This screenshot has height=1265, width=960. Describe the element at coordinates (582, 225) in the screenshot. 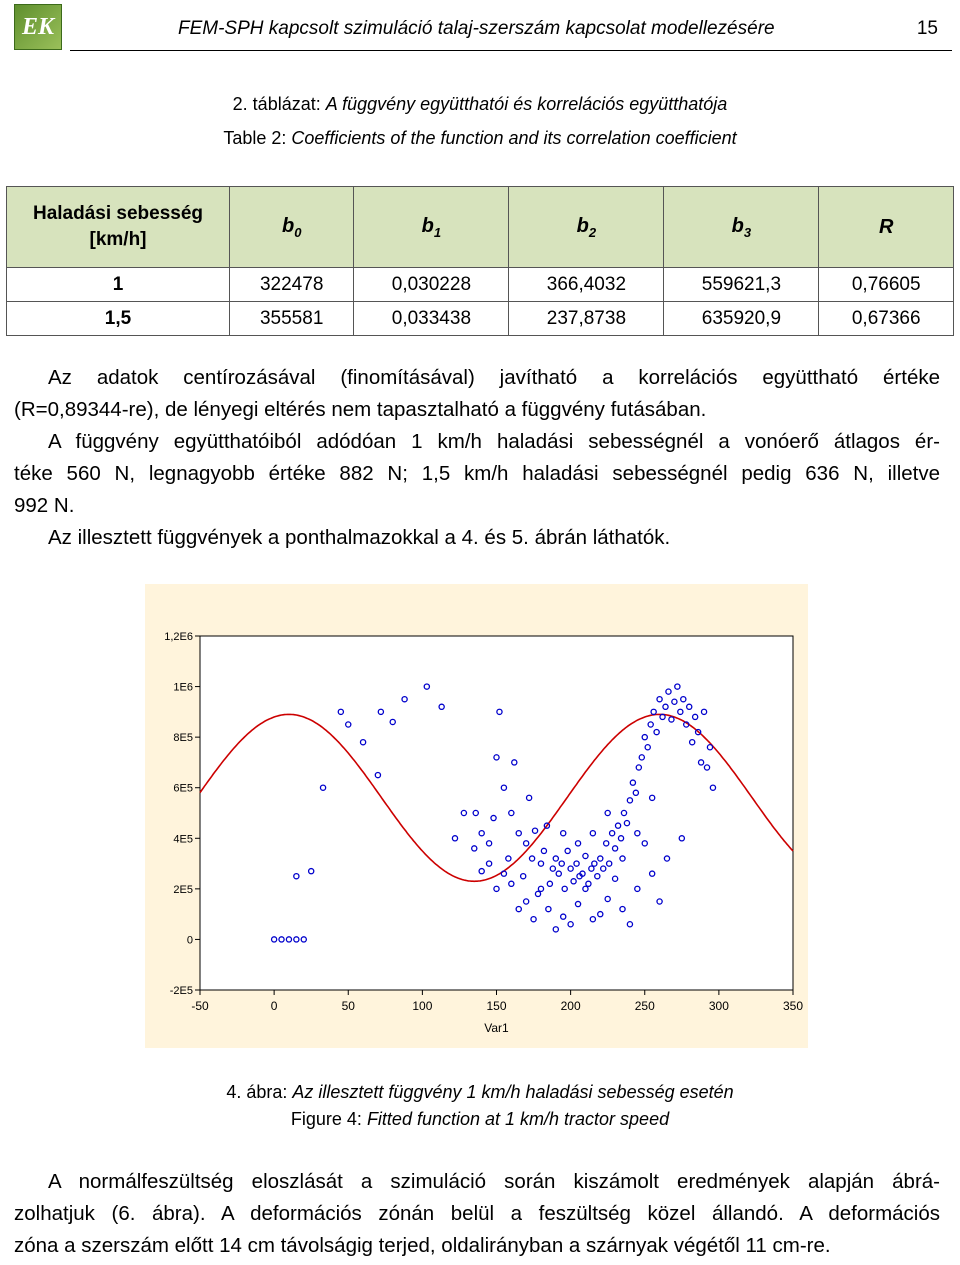

I see `header-b2-base: b` at that location.